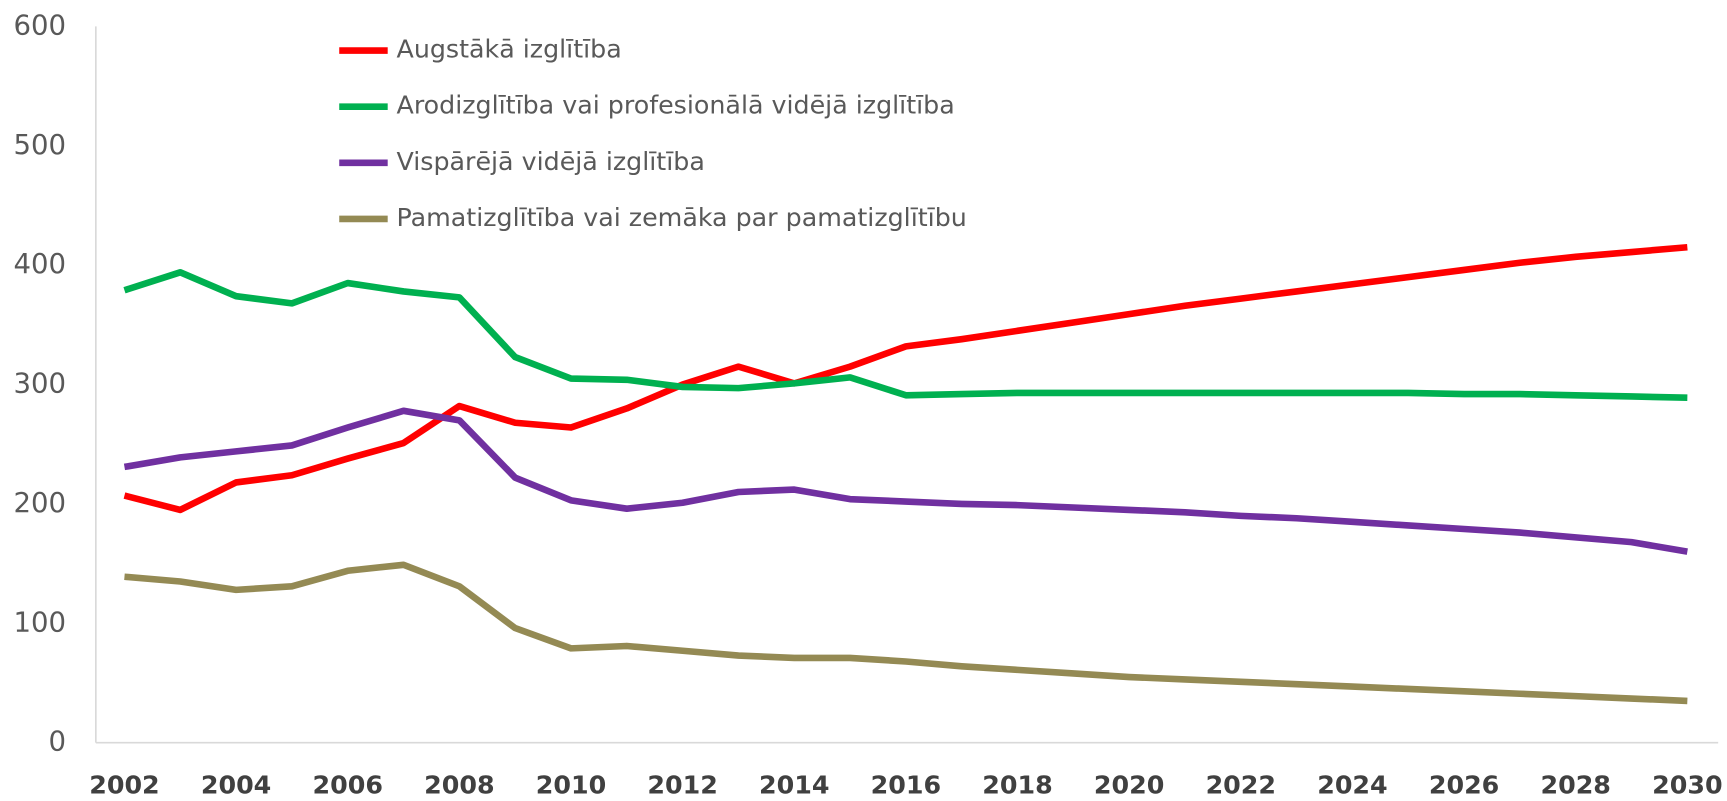  I want to click on legend-label: Augstākā izglītība, so click(509, 49).